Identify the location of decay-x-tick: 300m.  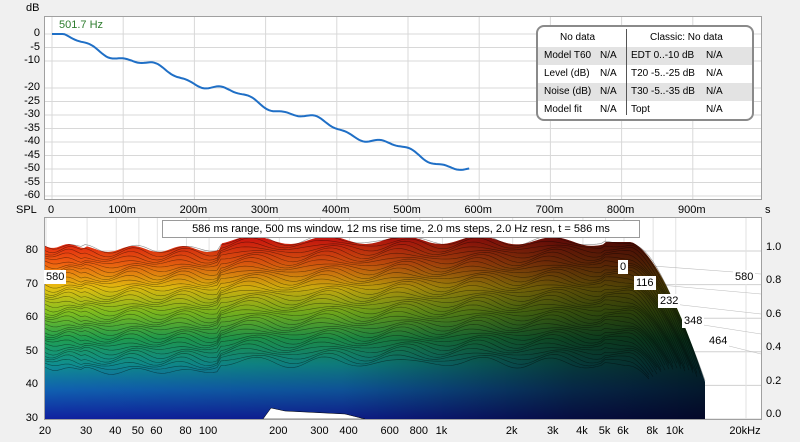
(264, 210).